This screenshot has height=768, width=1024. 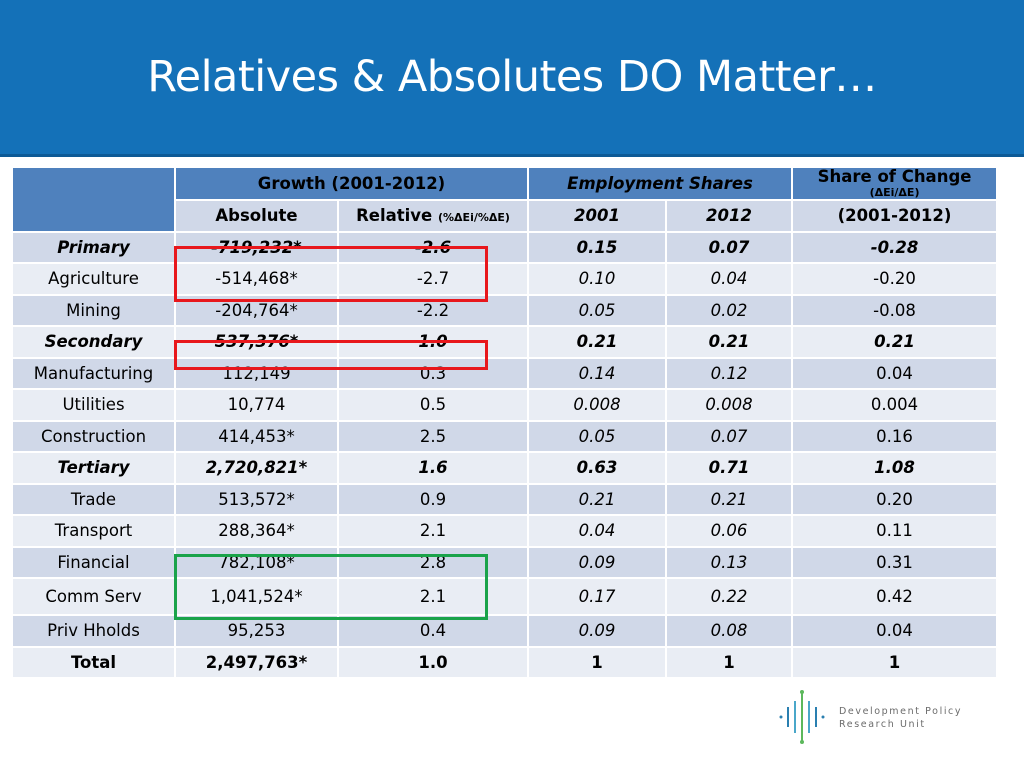 I want to click on logo-line-1: Development Policy, so click(x=901, y=711).